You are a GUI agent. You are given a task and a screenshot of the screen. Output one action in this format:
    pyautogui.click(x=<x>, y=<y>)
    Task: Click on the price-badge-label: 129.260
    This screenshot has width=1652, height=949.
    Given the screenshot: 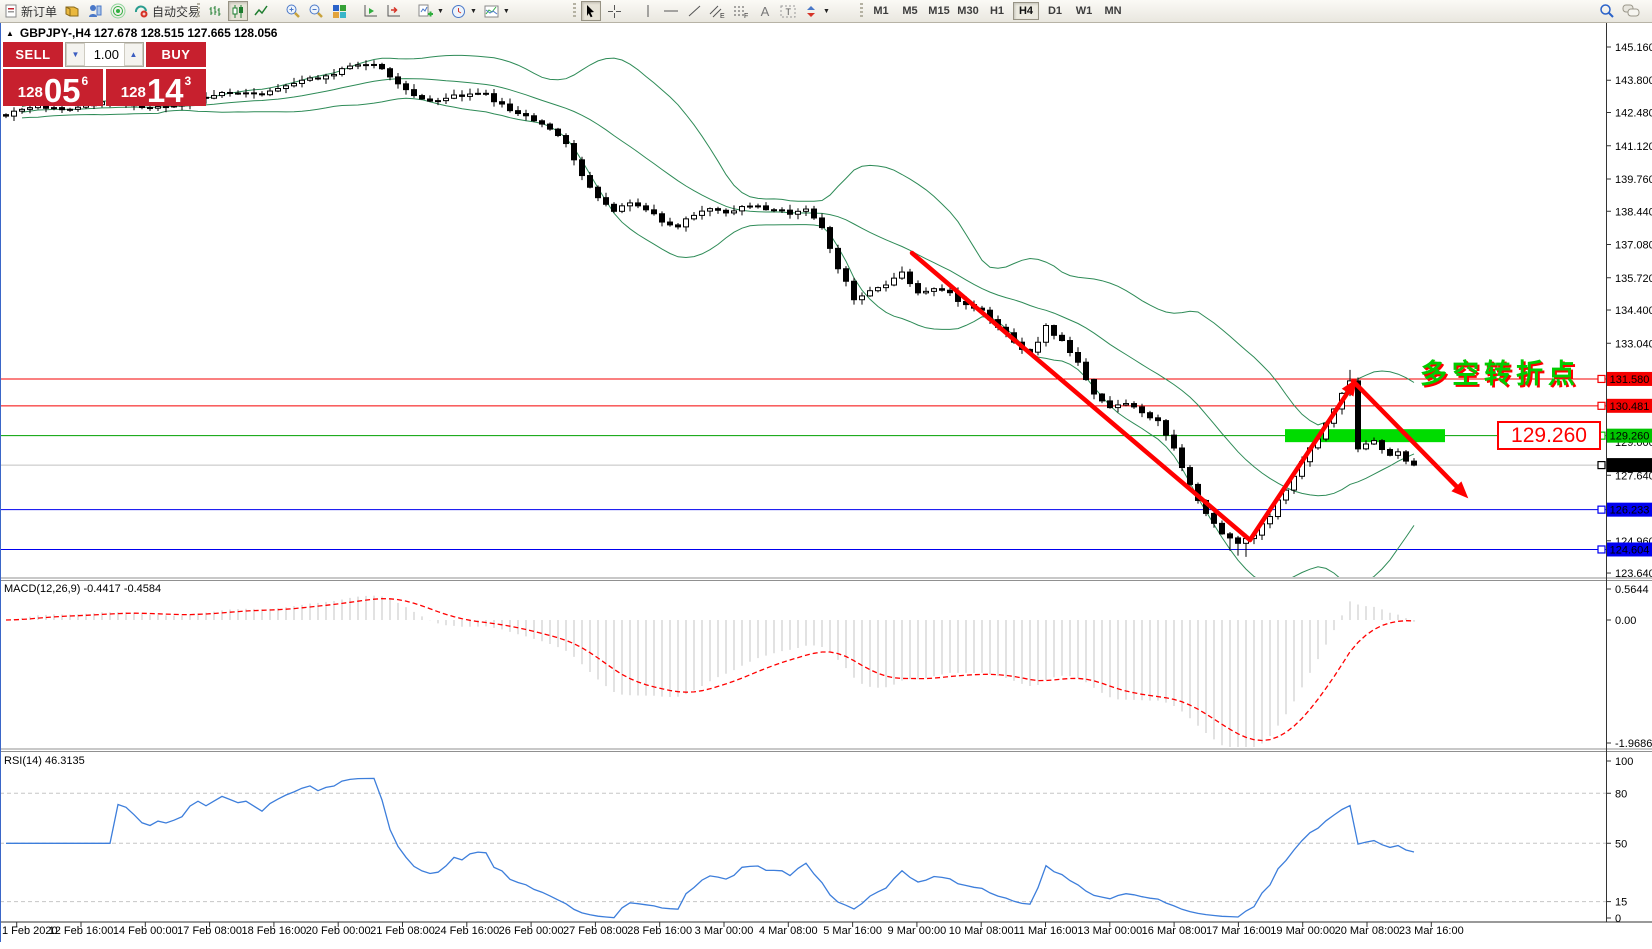 What is the action you would take?
    pyautogui.click(x=1630, y=437)
    